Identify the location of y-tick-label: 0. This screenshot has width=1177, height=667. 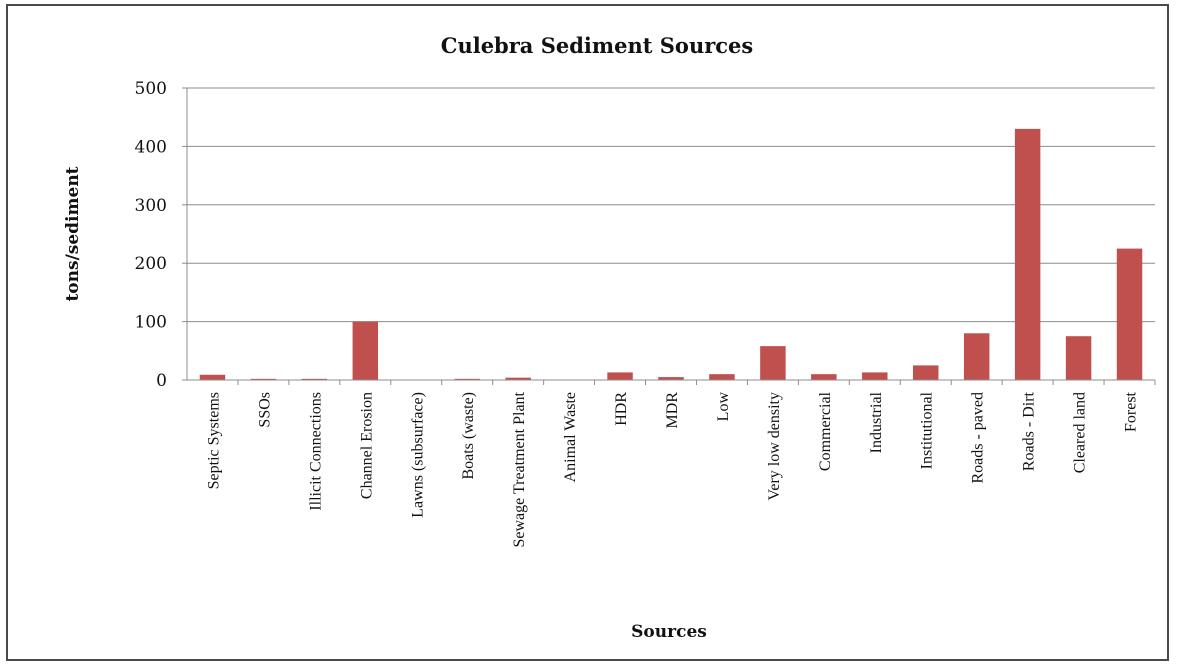
(161, 381).